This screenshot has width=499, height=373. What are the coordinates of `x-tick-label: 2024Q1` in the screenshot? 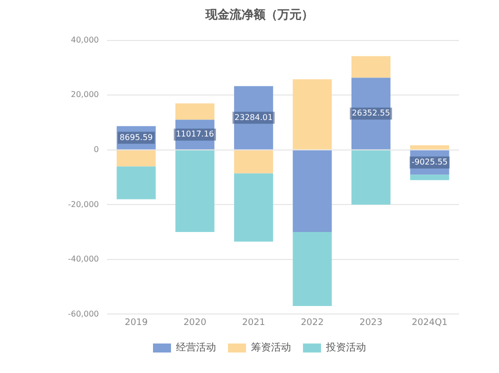 It's located at (430, 323).